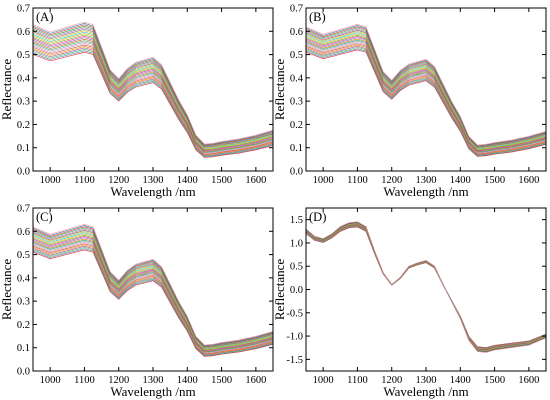 This screenshot has height=400, width=550. Describe the element at coordinates (44, 217) in the screenshot. I see `panel-label: (C)` at that location.